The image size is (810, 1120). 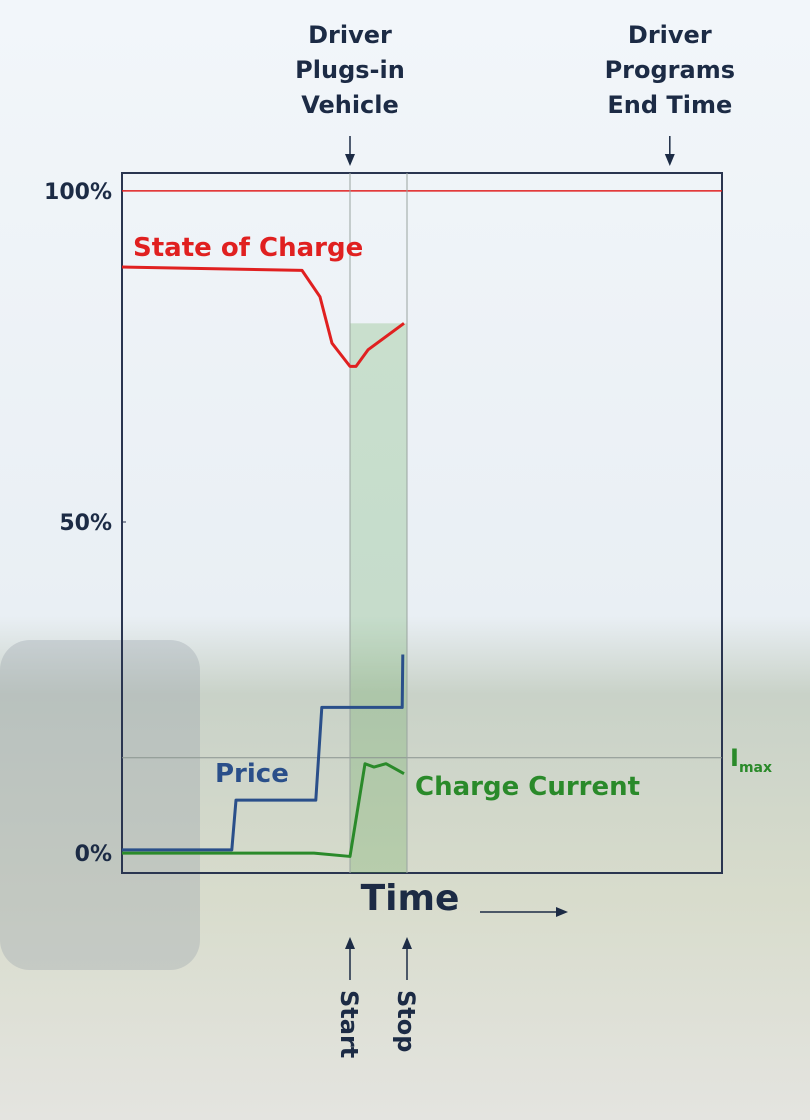 I want to click on charging-band, so click(x=378, y=598).